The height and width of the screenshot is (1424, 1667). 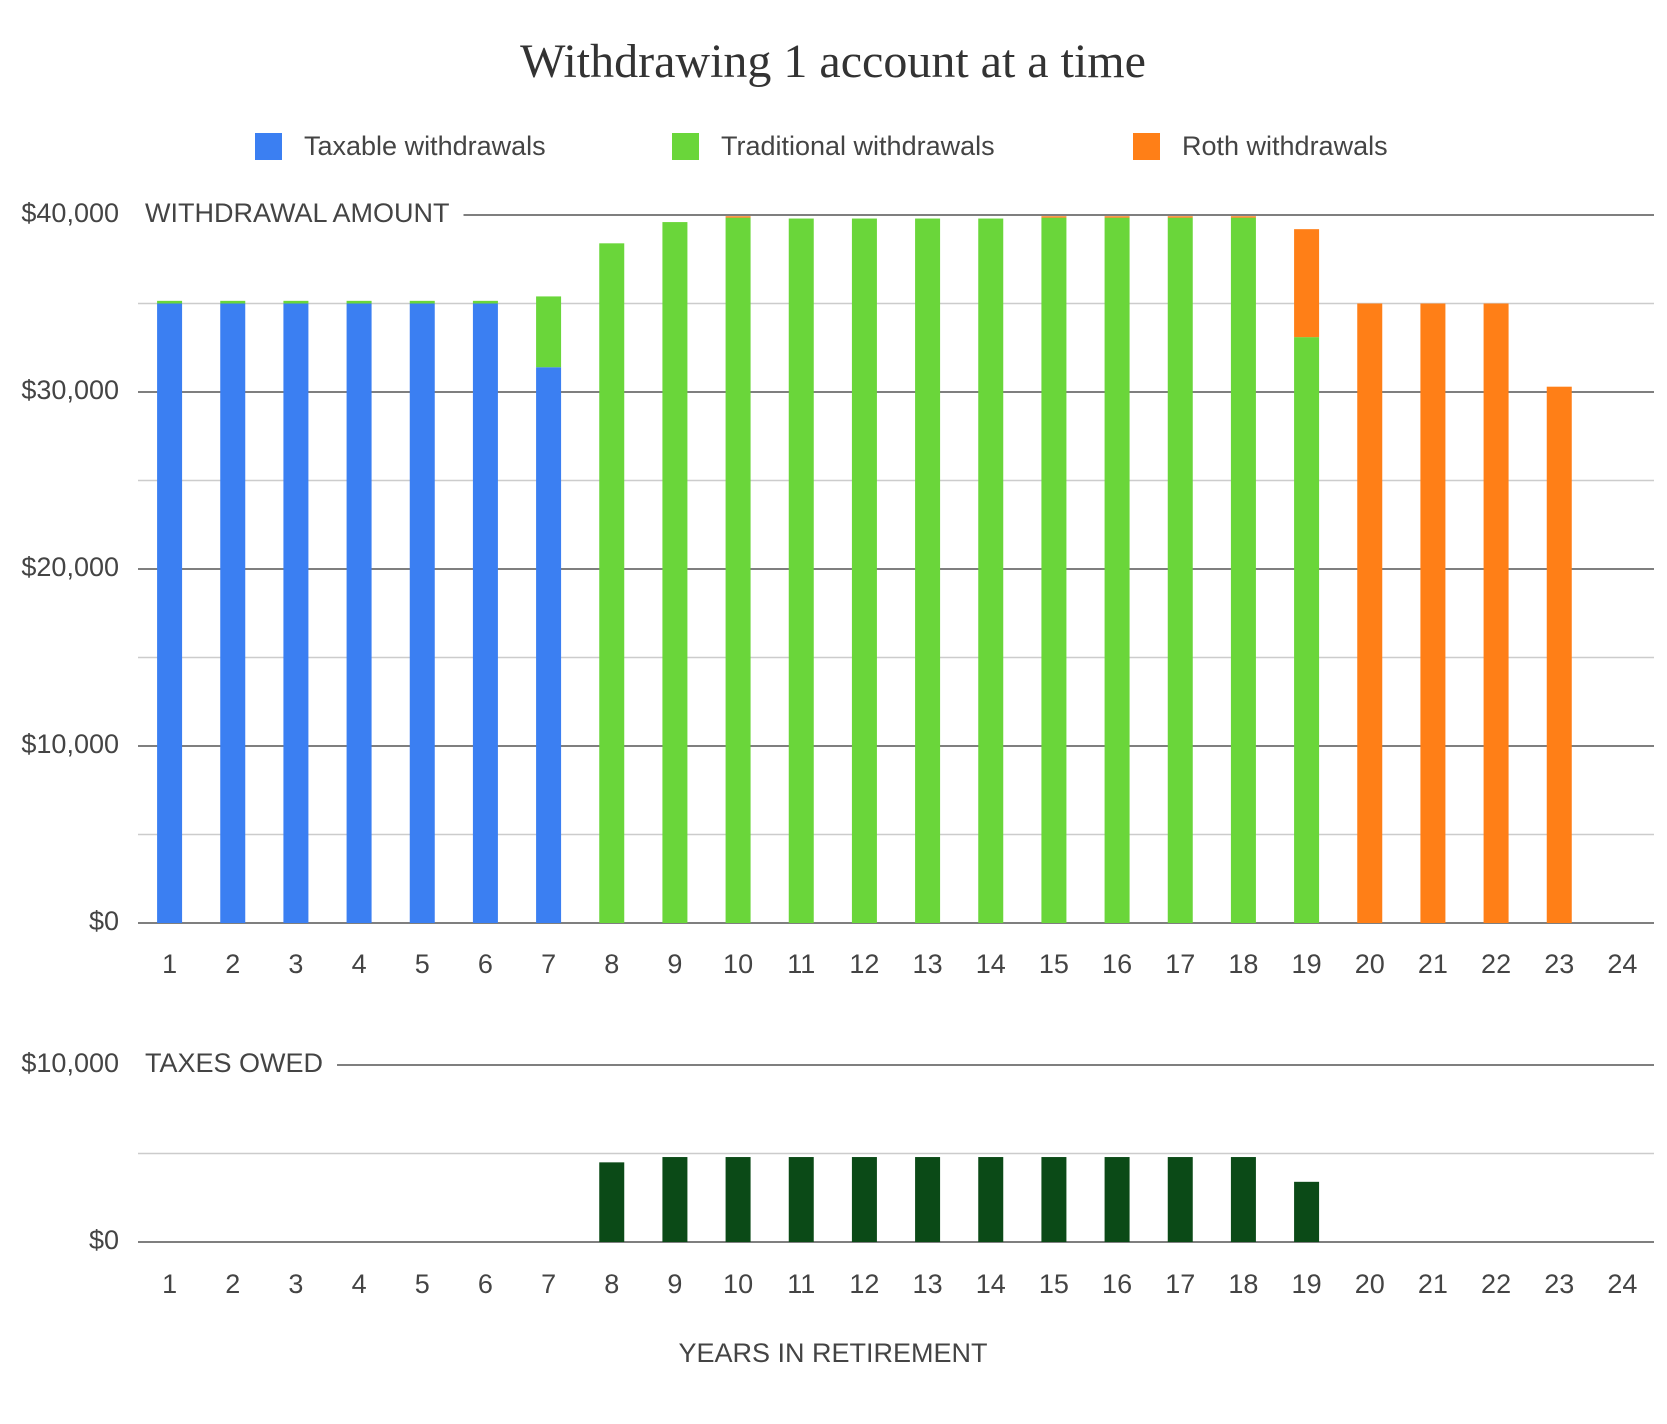 What do you see at coordinates (70, 567) in the screenshot?
I see `y-tick-label: $20,000` at bounding box center [70, 567].